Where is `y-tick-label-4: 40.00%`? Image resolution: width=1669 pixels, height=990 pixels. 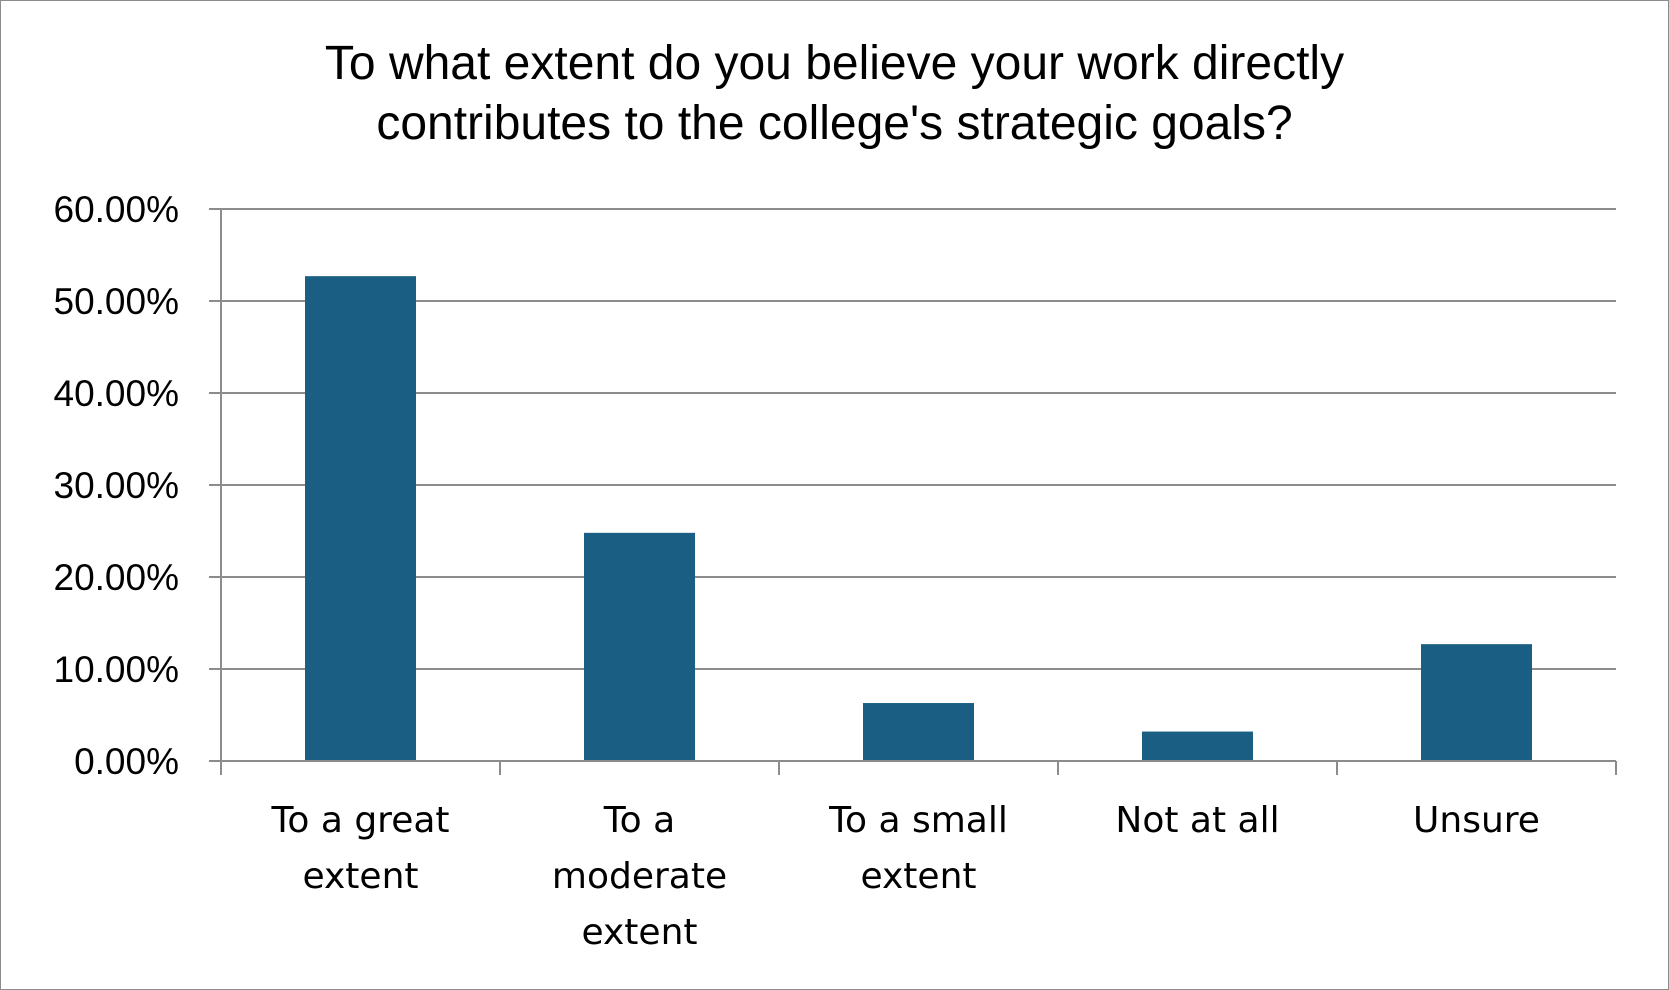
y-tick-label-4: 40.00% is located at coordinates (117, 393).